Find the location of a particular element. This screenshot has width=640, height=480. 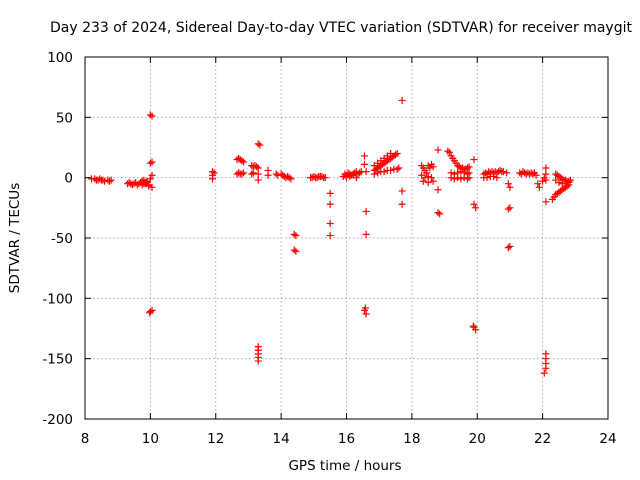

x-tick-label: 16 is located at coordinates (346, 439).